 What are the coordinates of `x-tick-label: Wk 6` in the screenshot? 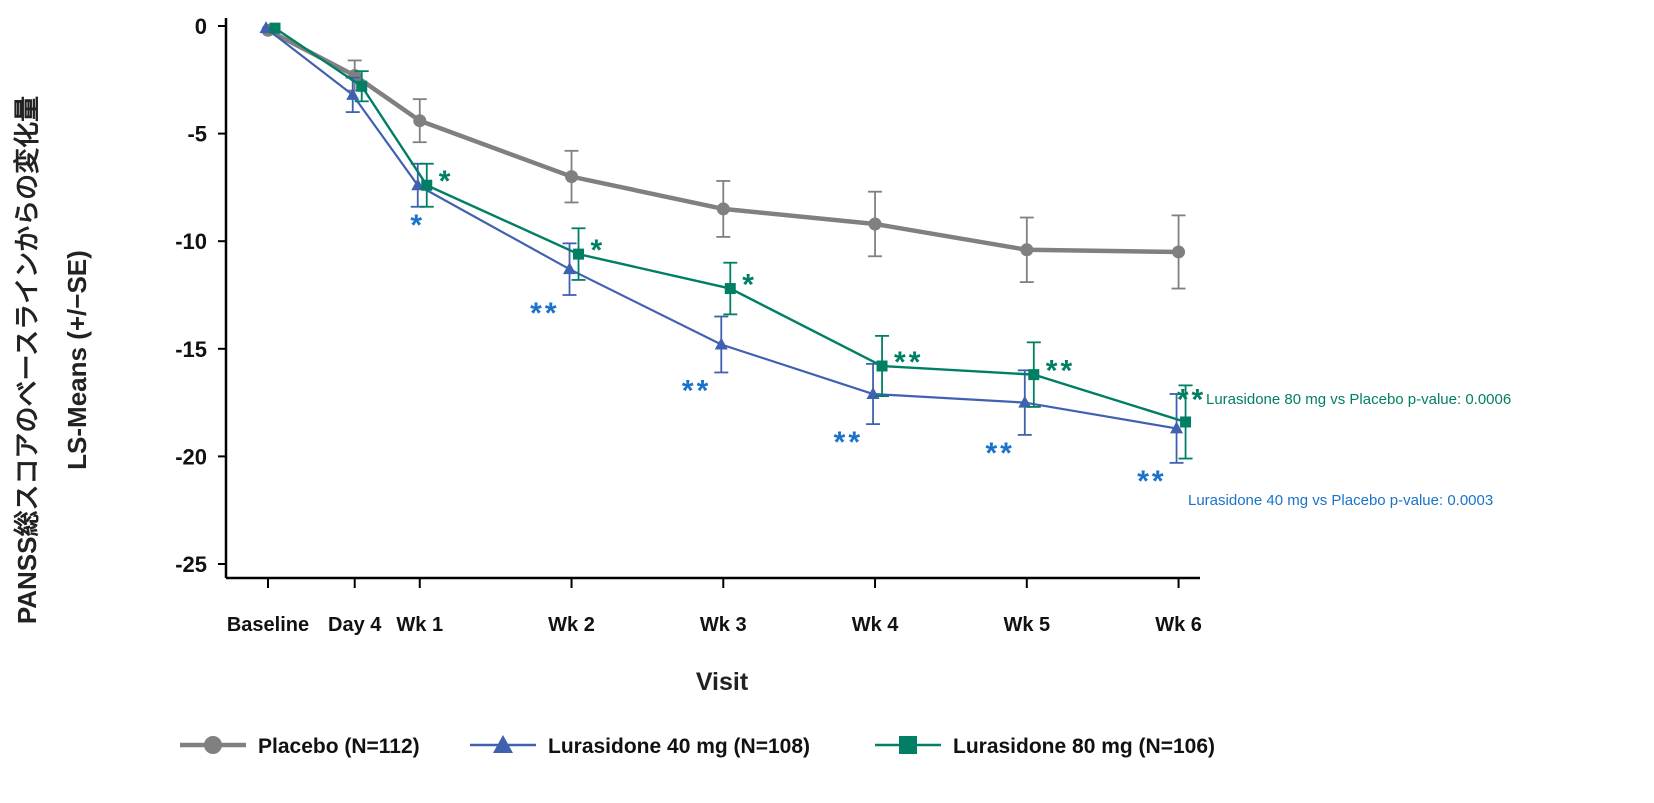 It's located at (1178, 625).